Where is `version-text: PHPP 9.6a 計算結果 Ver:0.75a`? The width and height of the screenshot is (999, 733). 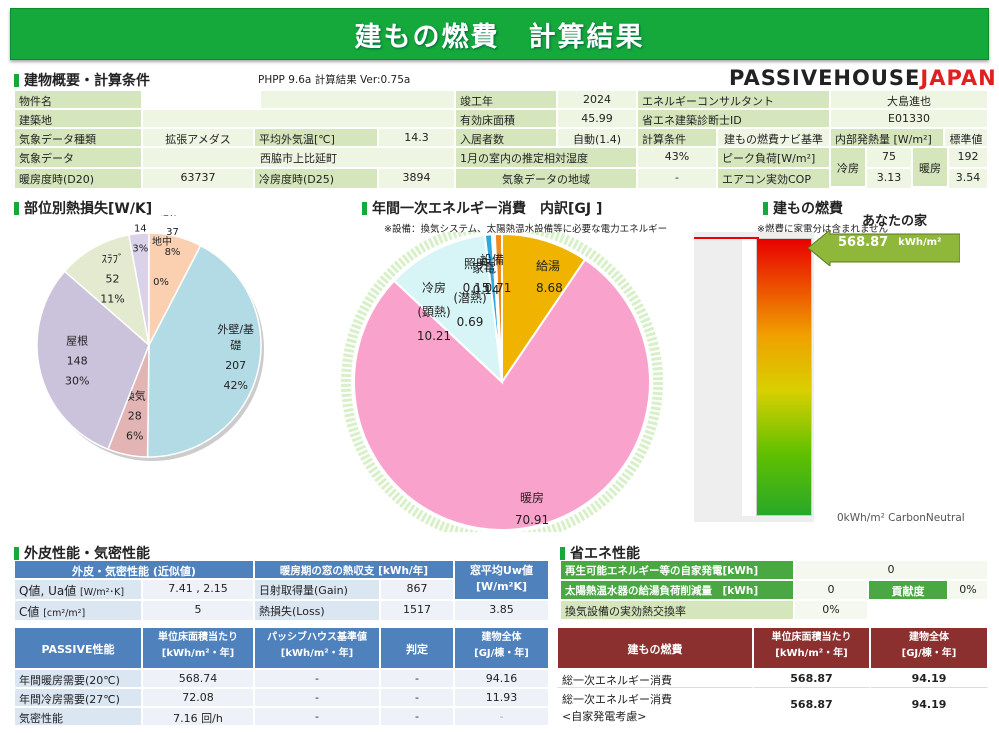 version-text: PHPP 9.6a 計算結果 Ver:0.75a is located at coordinates (334, 80).